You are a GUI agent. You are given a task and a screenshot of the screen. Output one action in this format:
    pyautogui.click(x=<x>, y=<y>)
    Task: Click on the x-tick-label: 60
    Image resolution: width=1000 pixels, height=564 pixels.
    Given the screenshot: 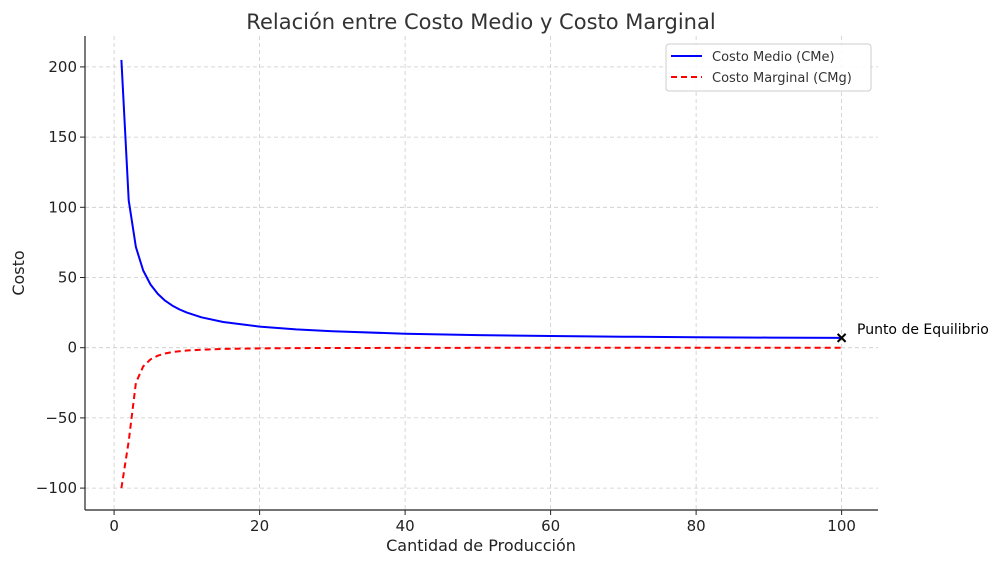 What is the action you would take?
    pyautogui.click(x=550, y=526)
    